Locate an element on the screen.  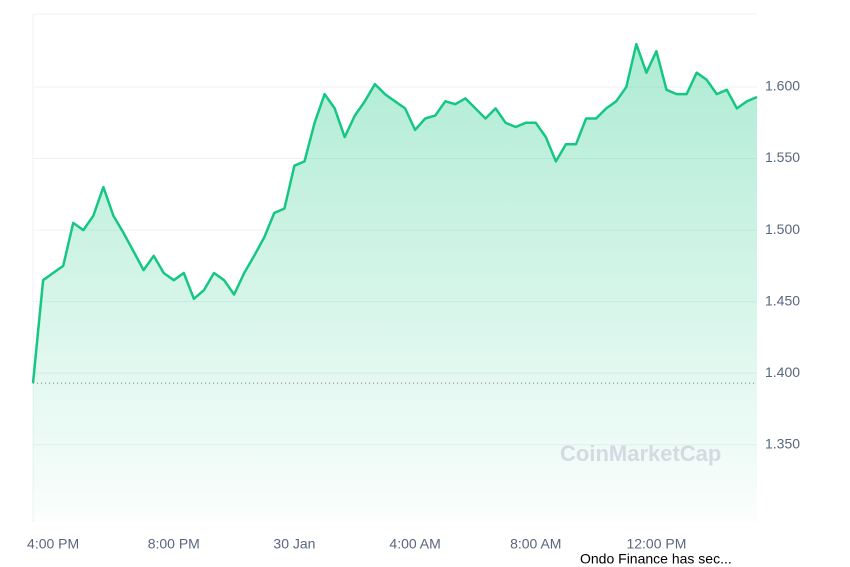
x-tick-label: 30 Jan is located at coordinates (294, 544).